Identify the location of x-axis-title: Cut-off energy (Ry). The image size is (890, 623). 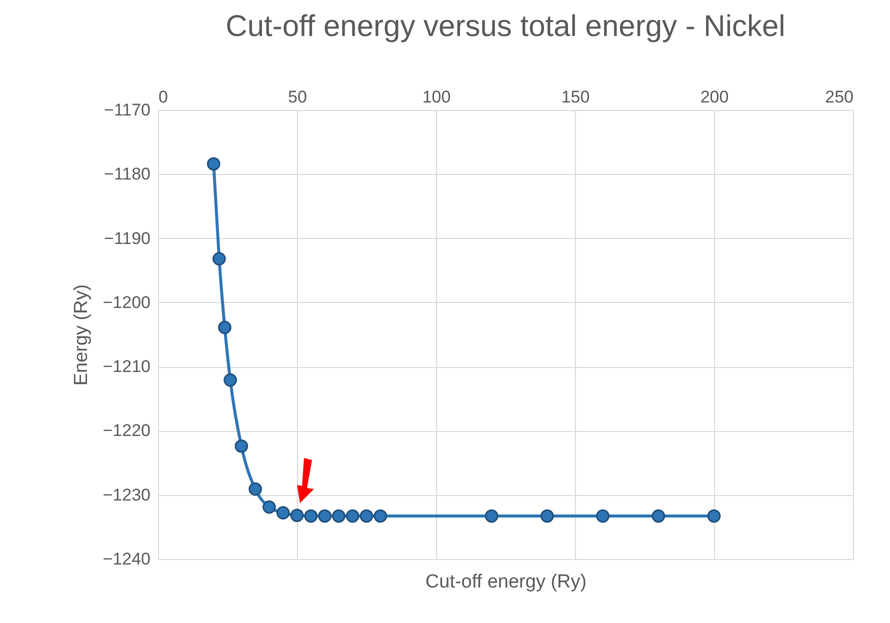
(506, 582).